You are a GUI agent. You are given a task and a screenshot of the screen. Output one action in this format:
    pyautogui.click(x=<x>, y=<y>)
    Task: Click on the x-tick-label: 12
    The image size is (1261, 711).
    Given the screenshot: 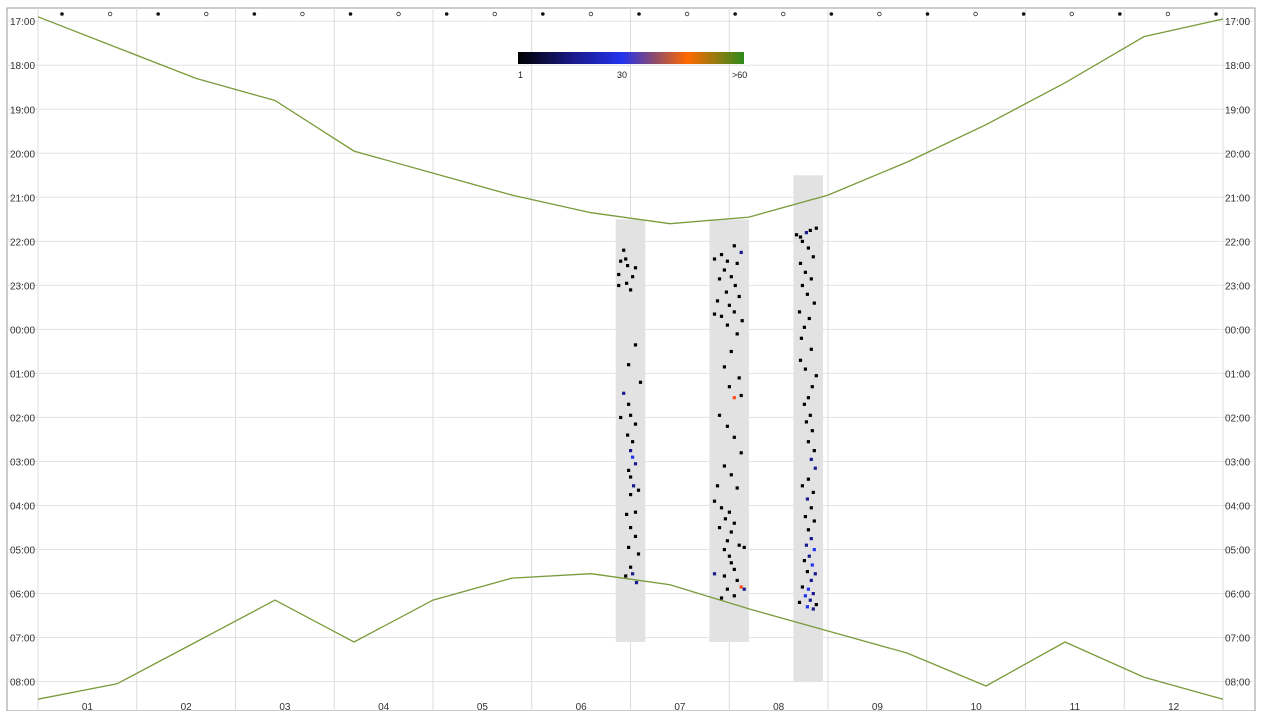 What is the action you would take?
    pyautogui.click(x=1174, y=706)
    